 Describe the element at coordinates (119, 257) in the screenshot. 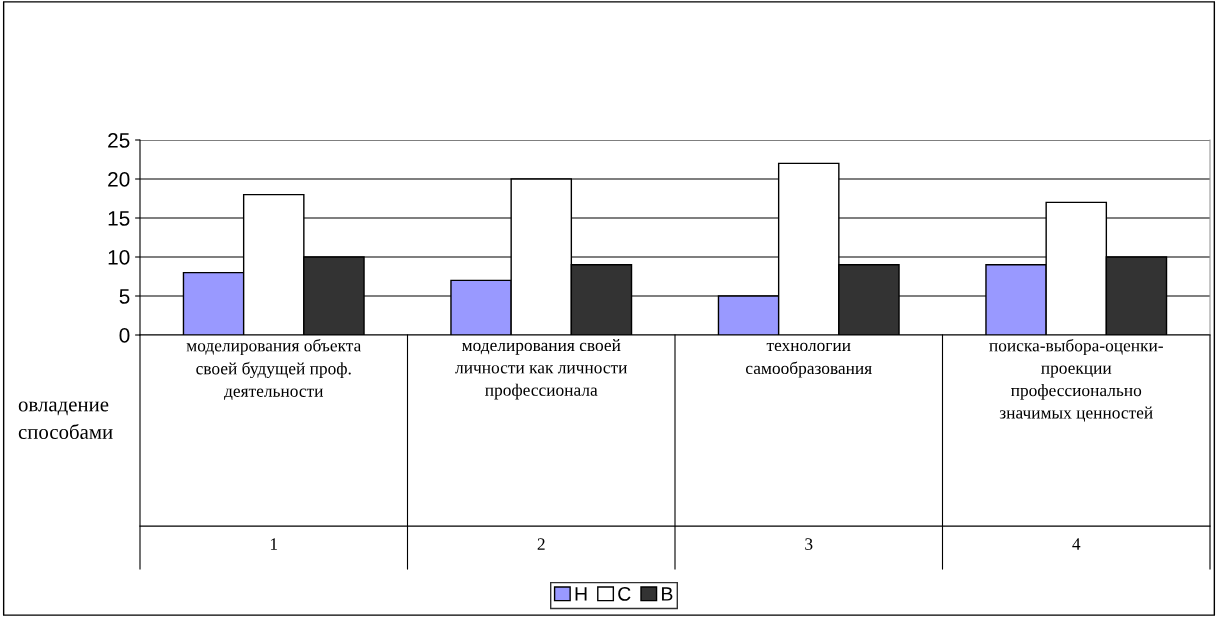

I see `y-tick-label: 10` at that location.